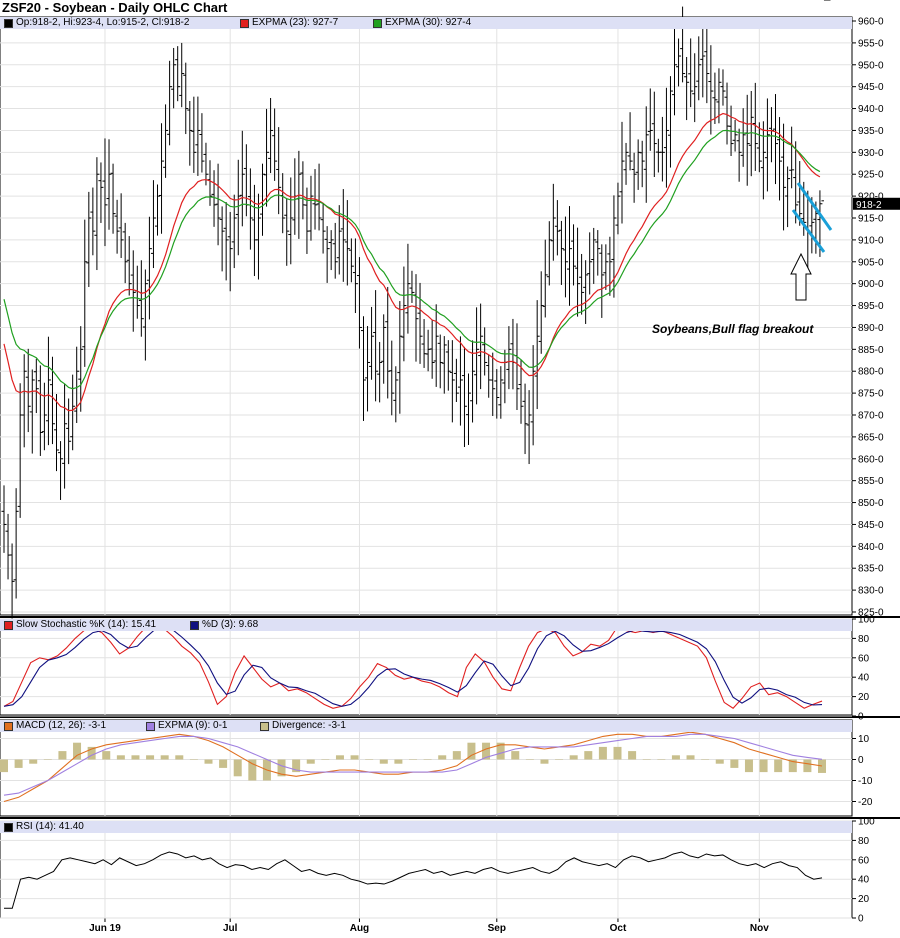 The width and height of the screenshot is (900, 938). What do you see at coordinates (150, 726) in the screenshot?
I see `signal-swatch-icon` at bounding box center [150, 726].